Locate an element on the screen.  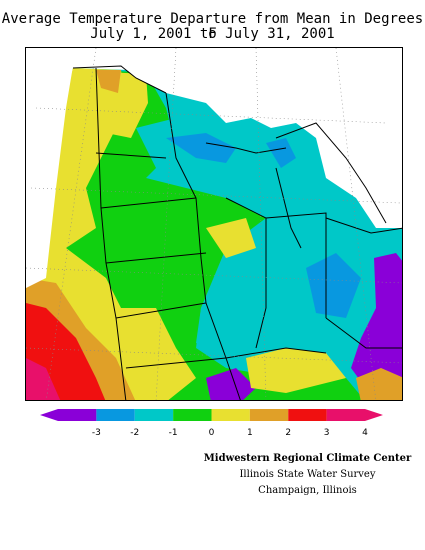
region-warm-east-edge is located at coordinates (379, 384).